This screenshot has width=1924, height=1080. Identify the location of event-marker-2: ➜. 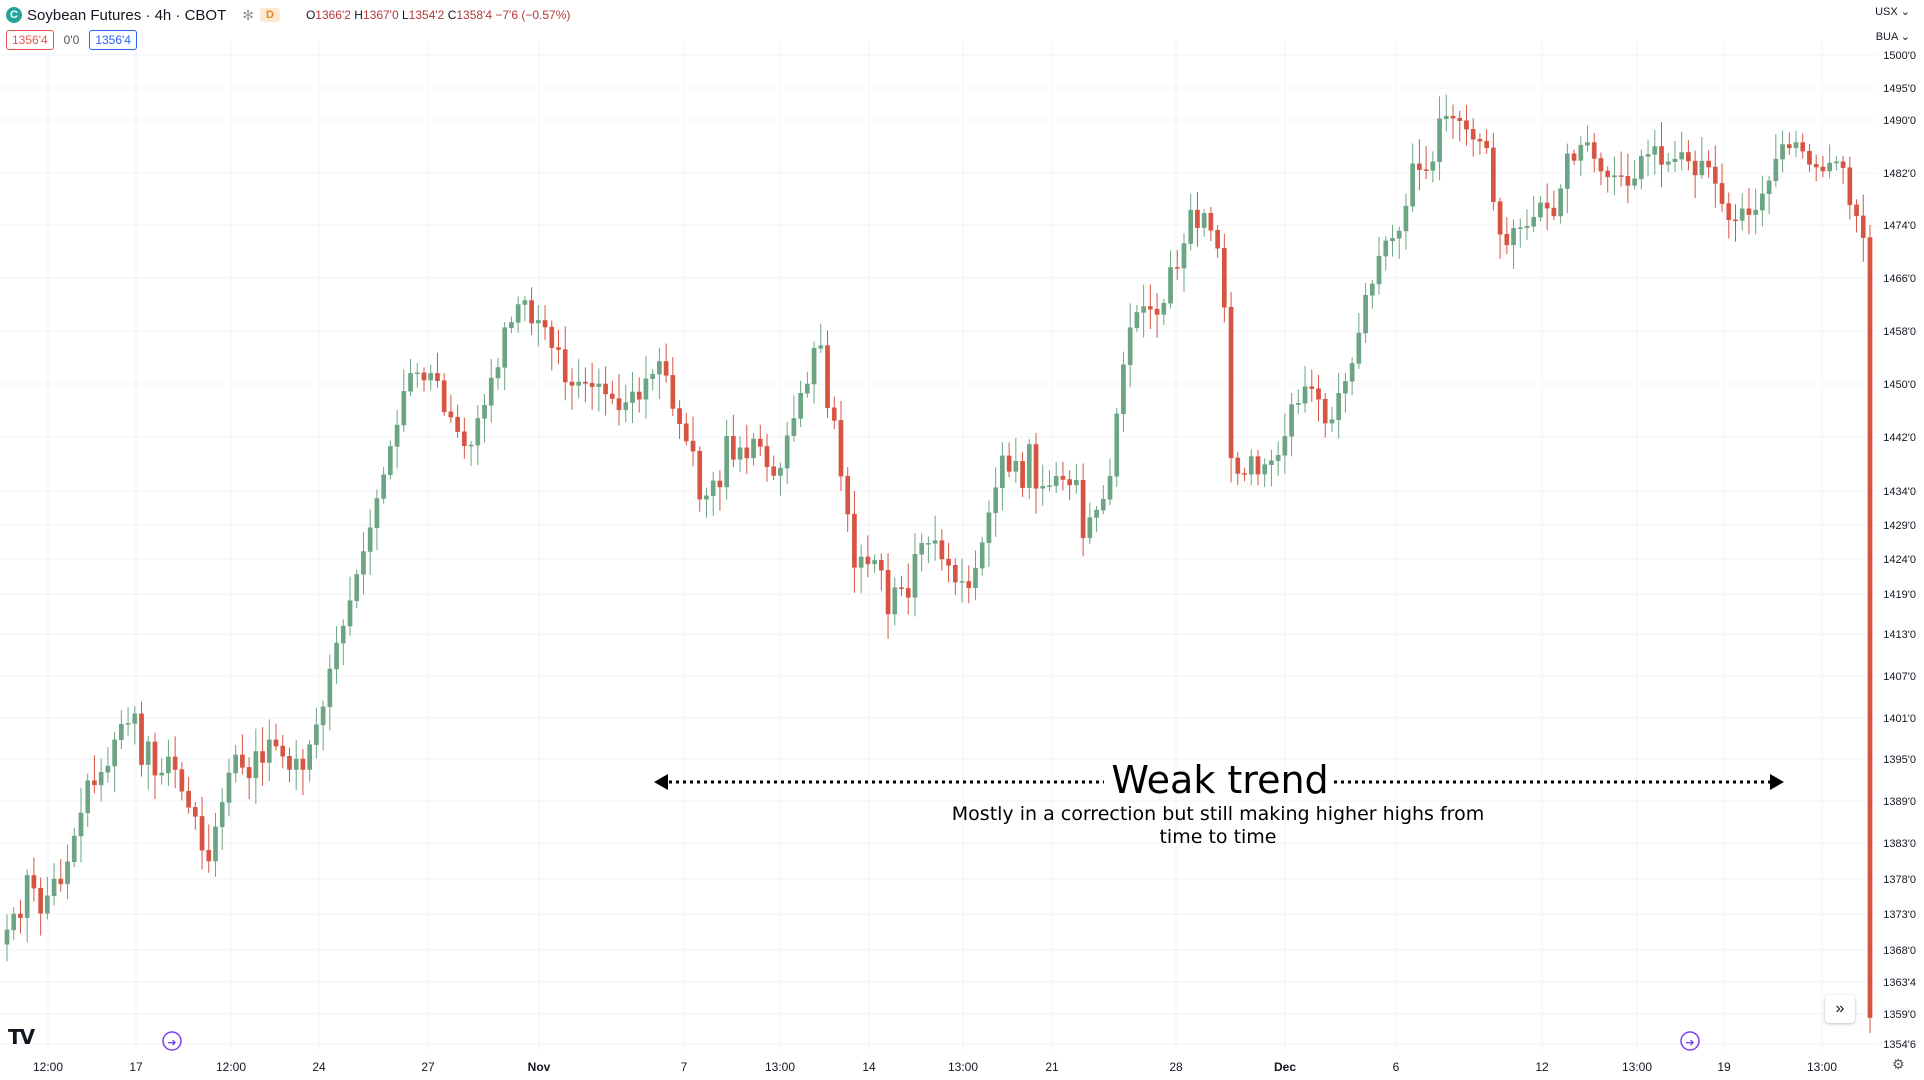
(1690, 1041).